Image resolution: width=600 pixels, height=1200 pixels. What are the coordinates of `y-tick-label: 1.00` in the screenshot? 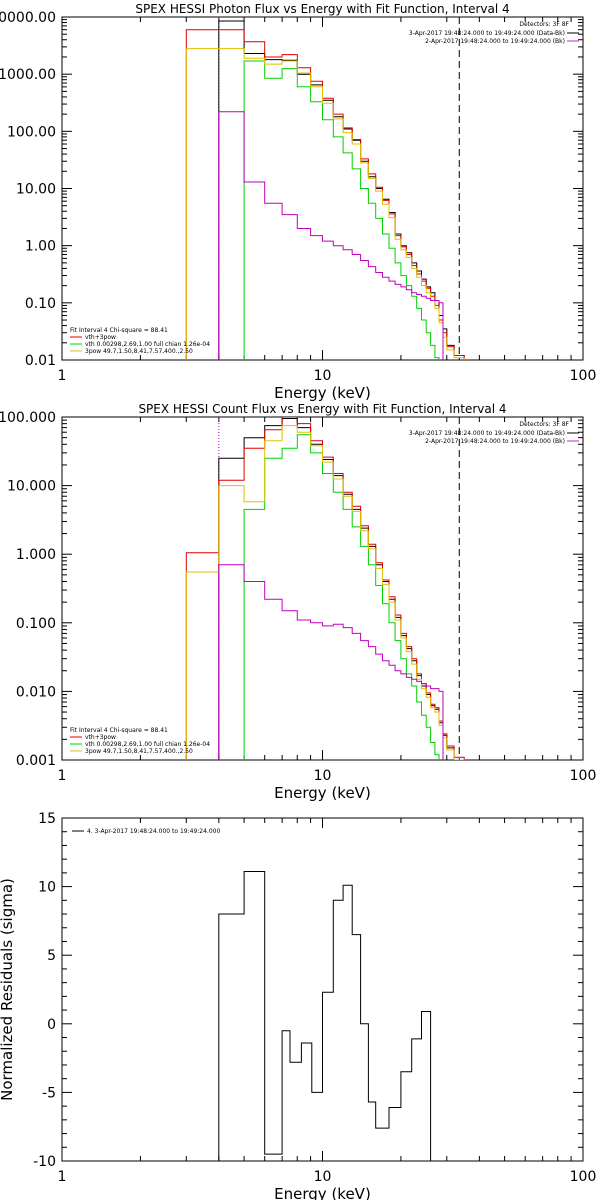 It's located at (40, 247).